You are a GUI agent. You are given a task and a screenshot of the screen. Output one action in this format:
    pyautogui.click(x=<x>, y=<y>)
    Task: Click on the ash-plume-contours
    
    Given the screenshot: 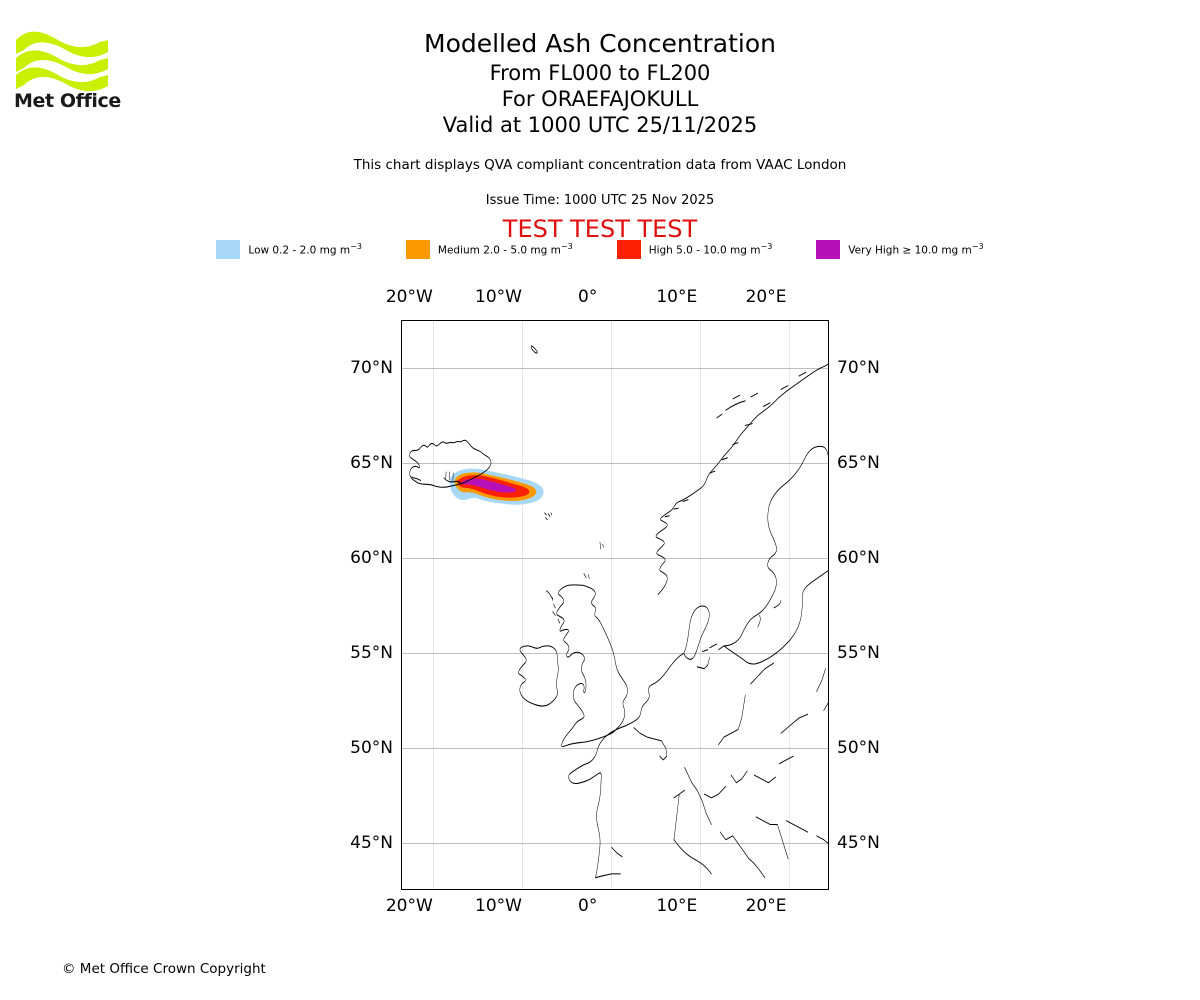 What is the action you would take?
    pyautogui.click(x=496, y=486)
    